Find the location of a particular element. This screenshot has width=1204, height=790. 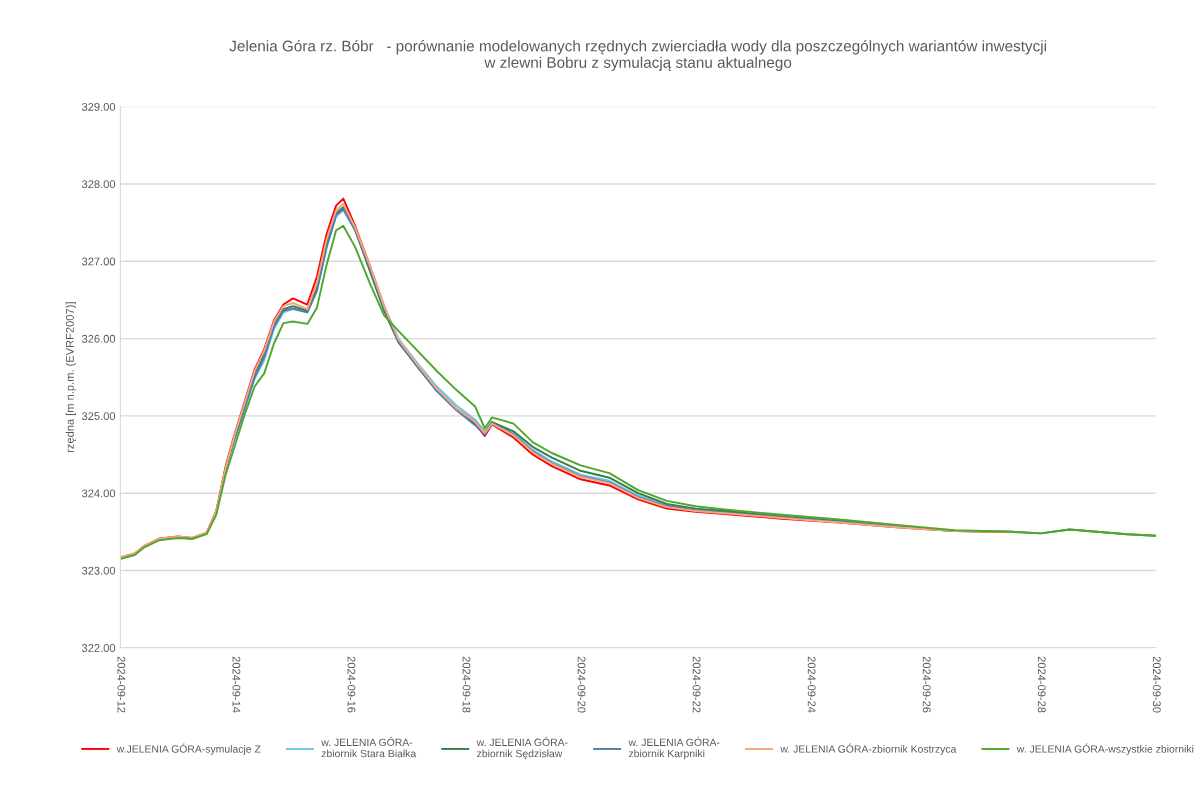

x-tick-label: 2024-09-26 is located at coordinates (926, 684).